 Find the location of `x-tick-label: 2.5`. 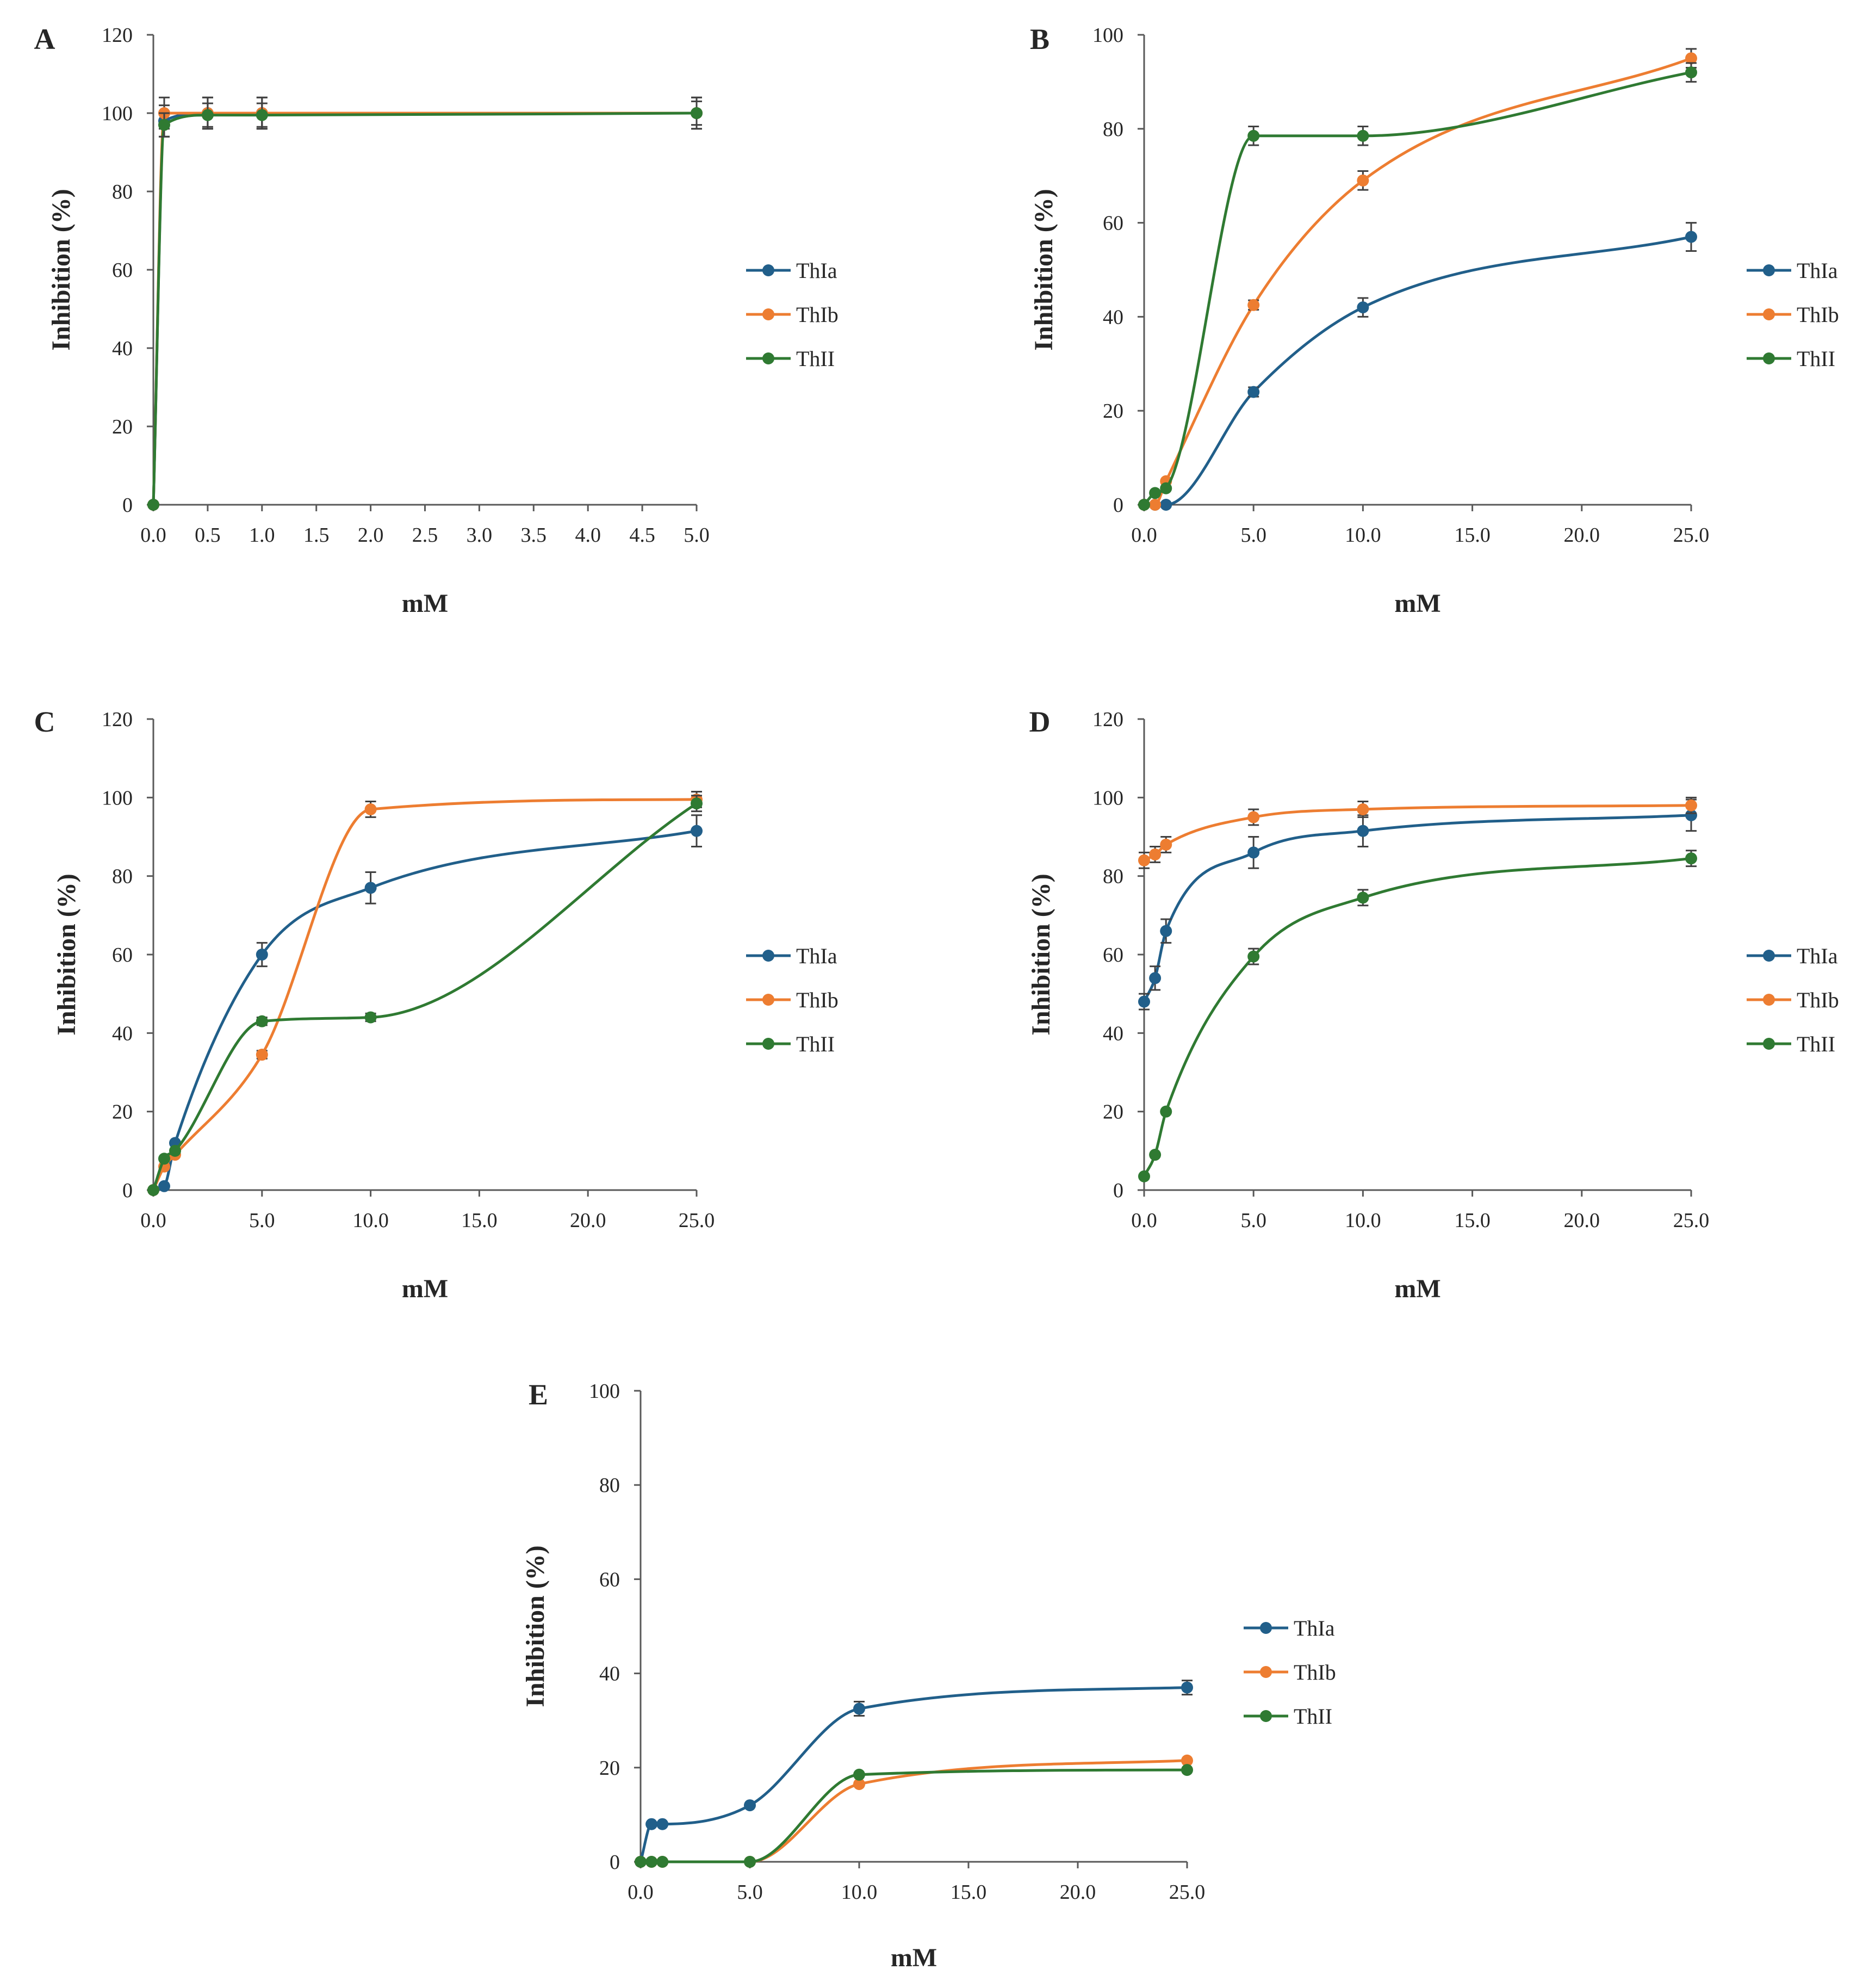

x-tick-label: 2.5 is located at coordinates (425, 535).